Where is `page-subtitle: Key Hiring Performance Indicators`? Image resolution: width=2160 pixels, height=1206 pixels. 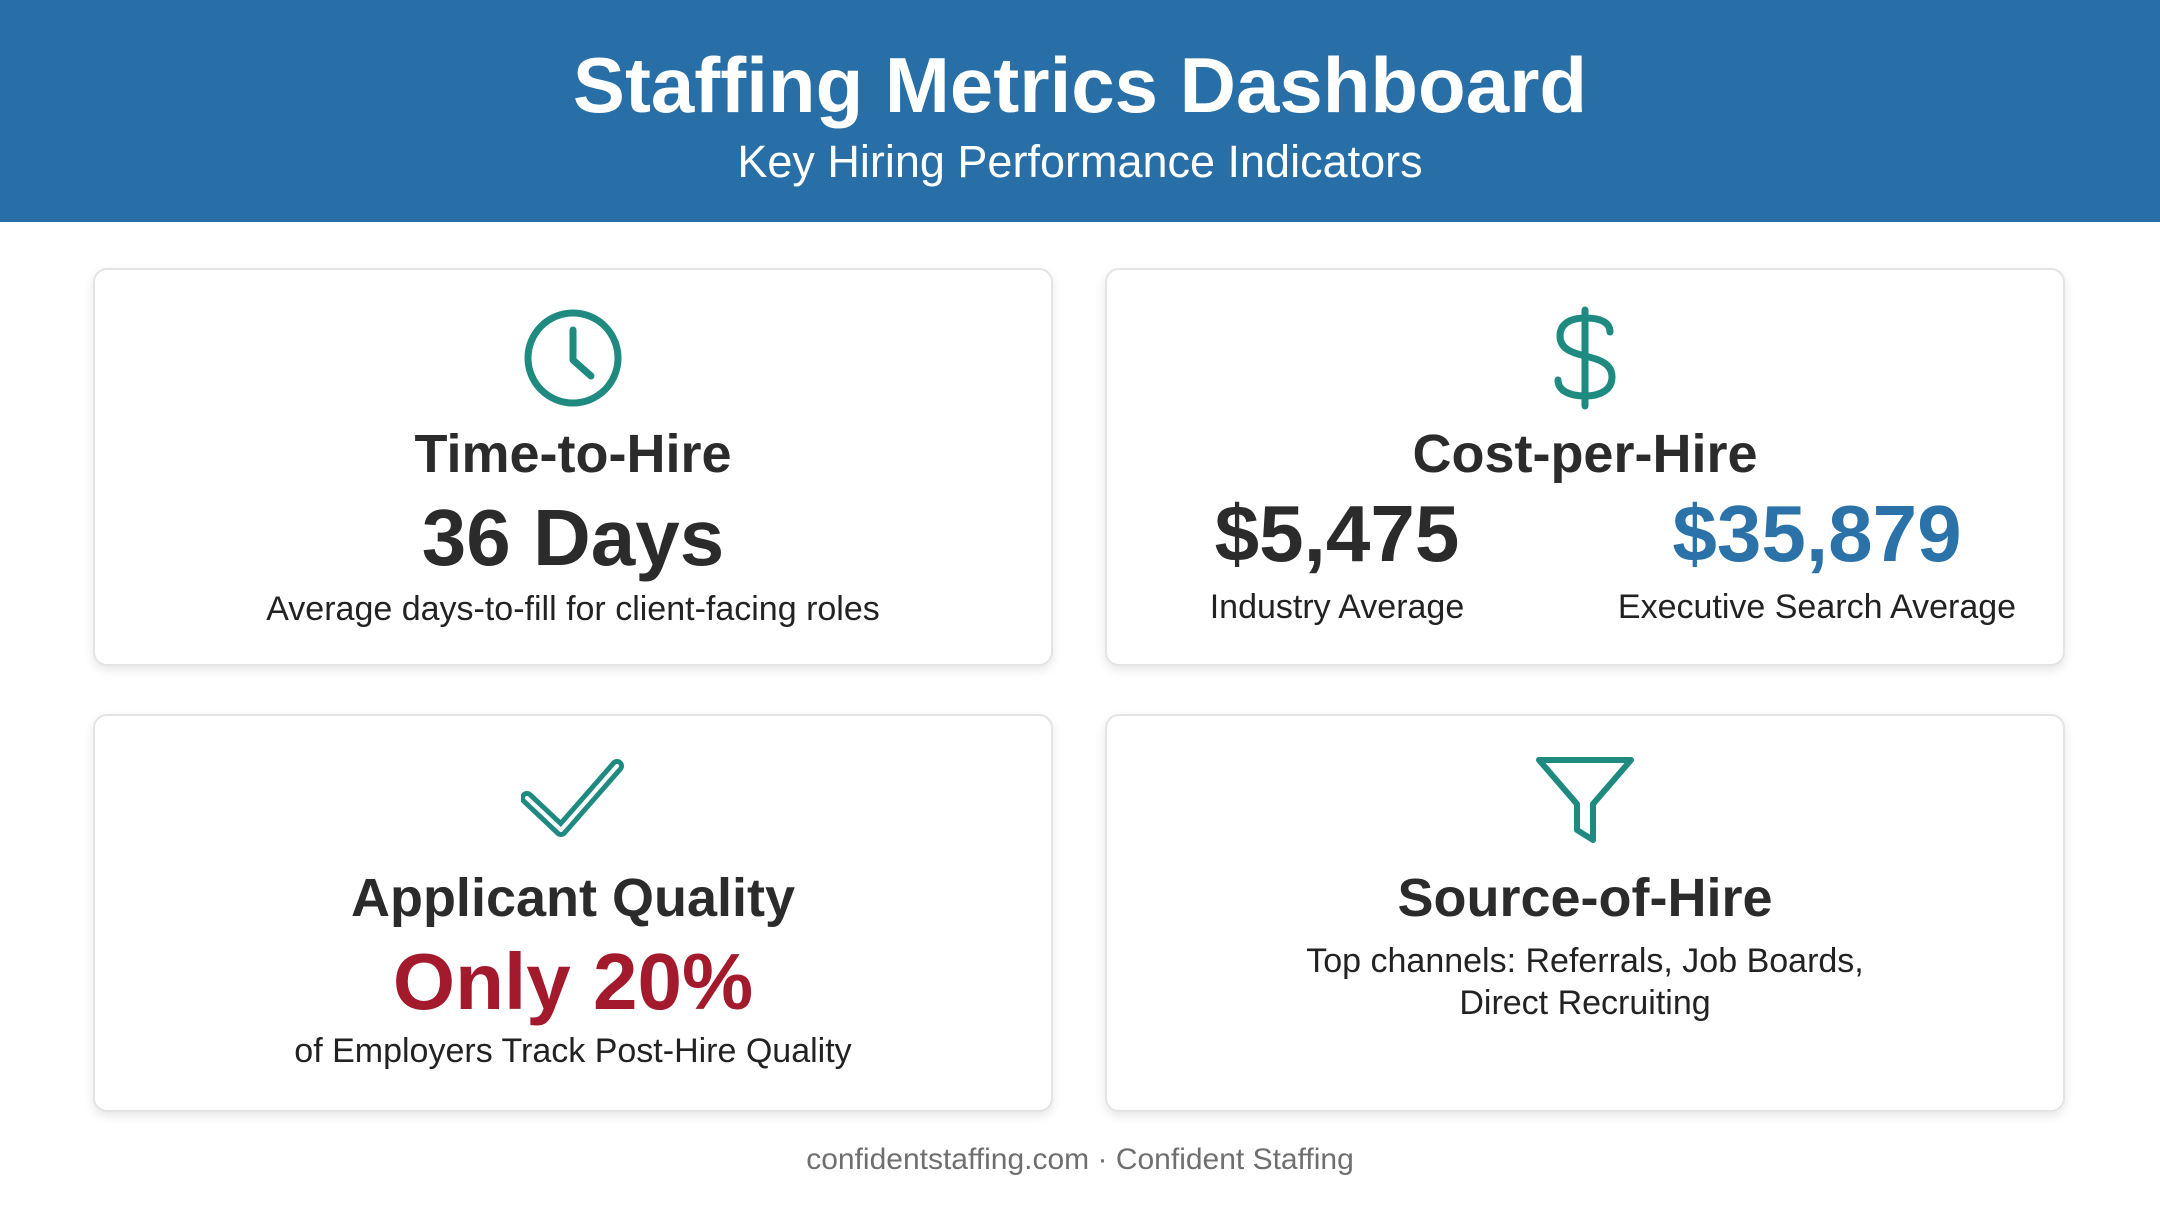
page-subtitle: Key Hiring Performance Indicators is located at coordinates (1080, 161).